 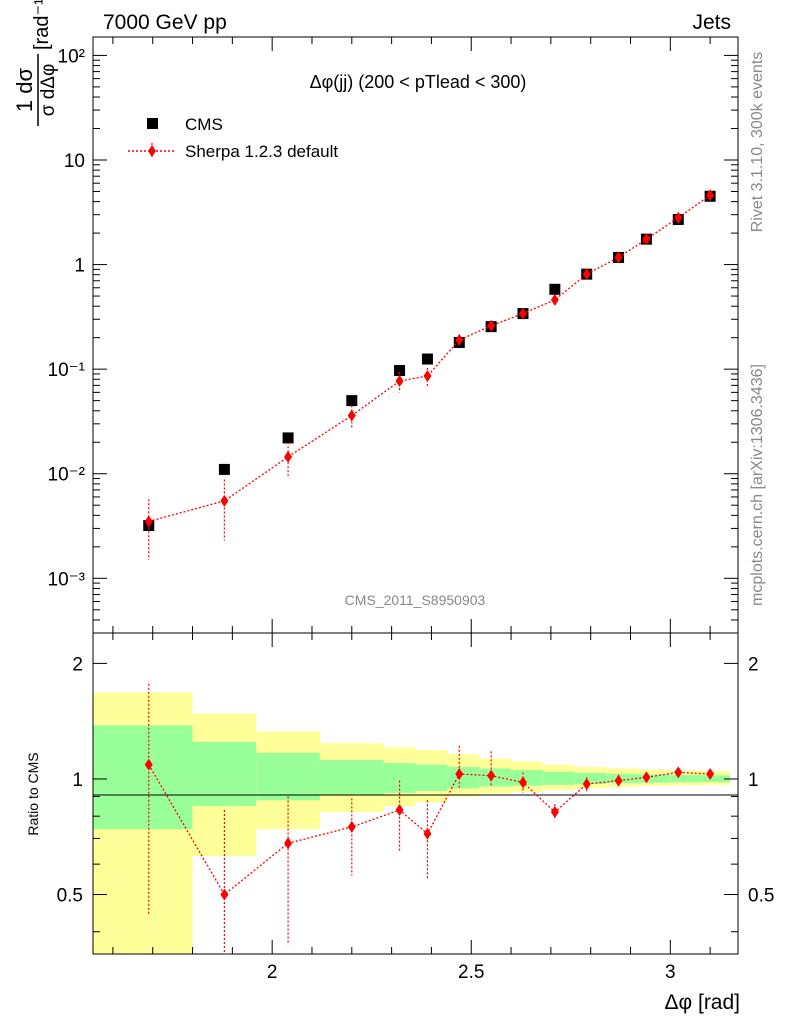 What do you see at coordinates (711, 22) in the screenshot?
I see `jets-label: Jets` at bounding box center [711, 22].